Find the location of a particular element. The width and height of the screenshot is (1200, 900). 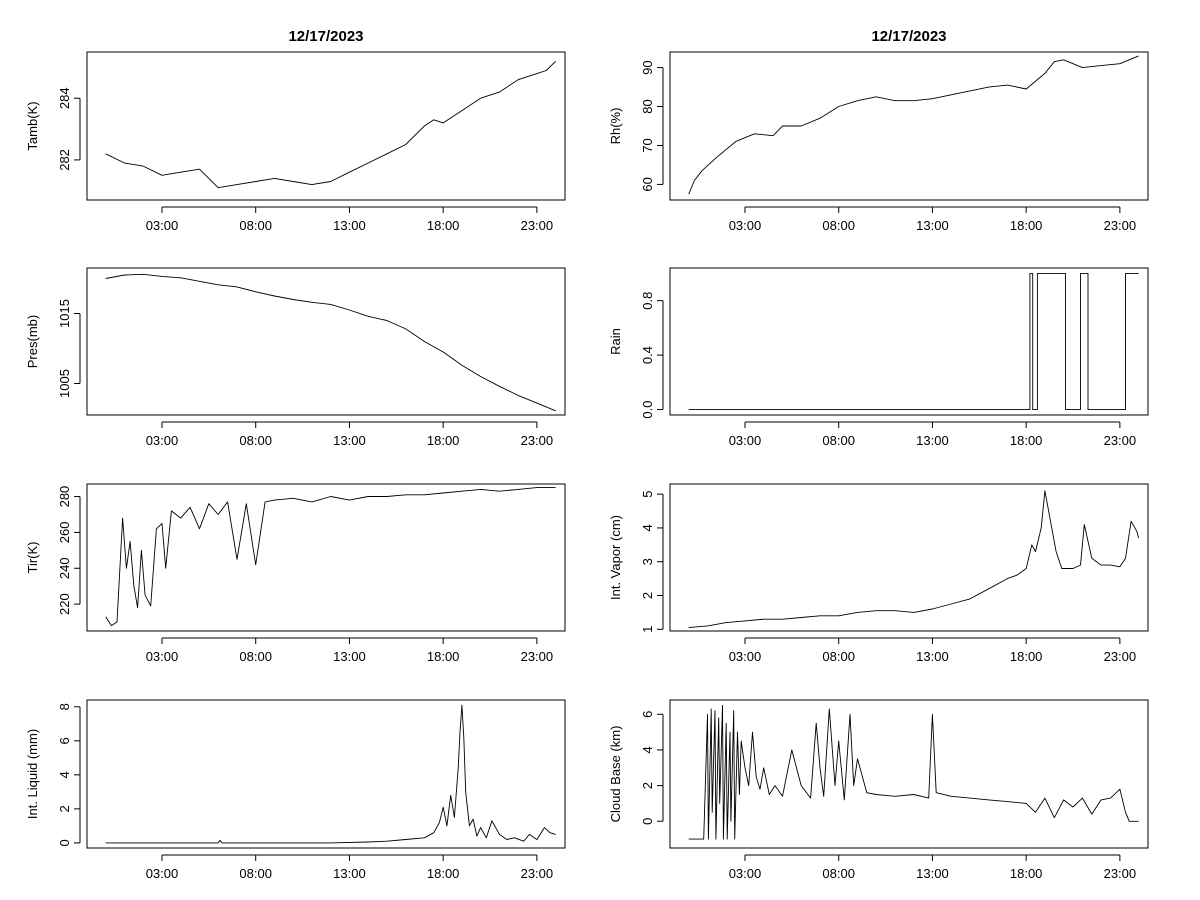

y-tick-label: 284 is located at coordinates (64, 98).